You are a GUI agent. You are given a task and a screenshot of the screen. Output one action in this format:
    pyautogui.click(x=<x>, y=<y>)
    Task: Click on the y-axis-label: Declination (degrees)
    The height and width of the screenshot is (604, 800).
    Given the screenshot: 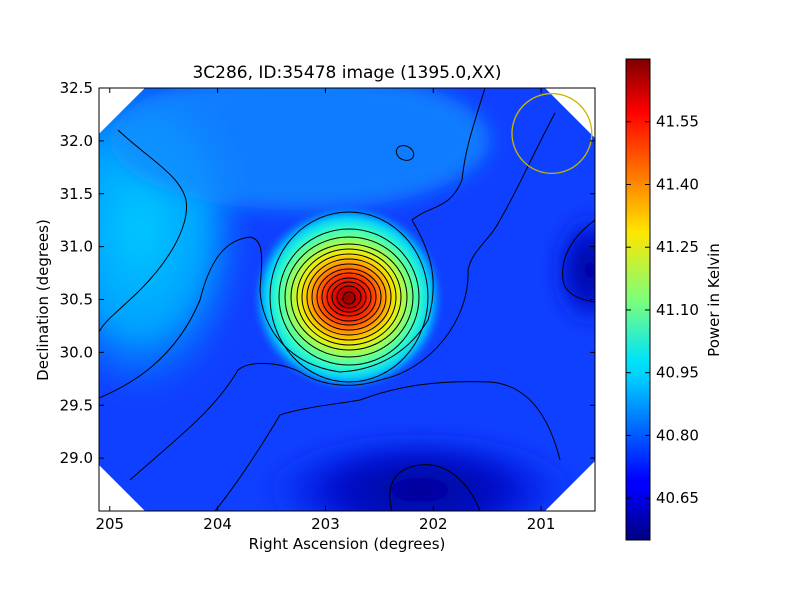 What is the action you would take?
    pyautogui.click(x=43, y=300)
    